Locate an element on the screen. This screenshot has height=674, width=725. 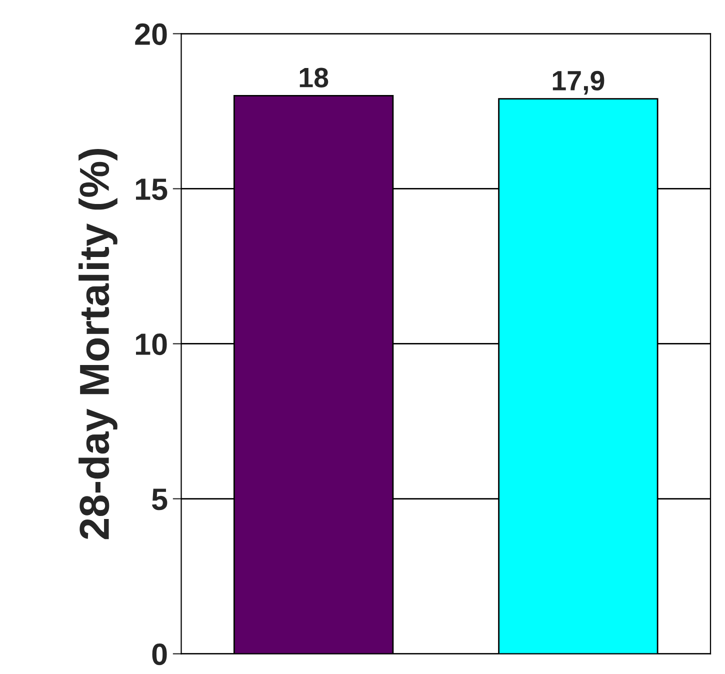
y-tick-label: 10 is located at coordinates (151, 344).